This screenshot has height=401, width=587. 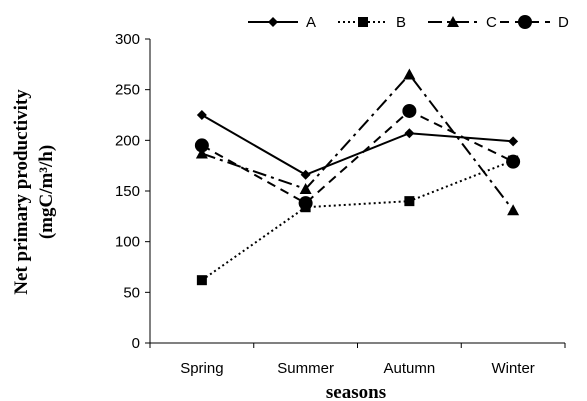 What do you see at coordinates (363, 22) in the screenshot?
I see `legend-marker-square` at bounding box center [363, 22].